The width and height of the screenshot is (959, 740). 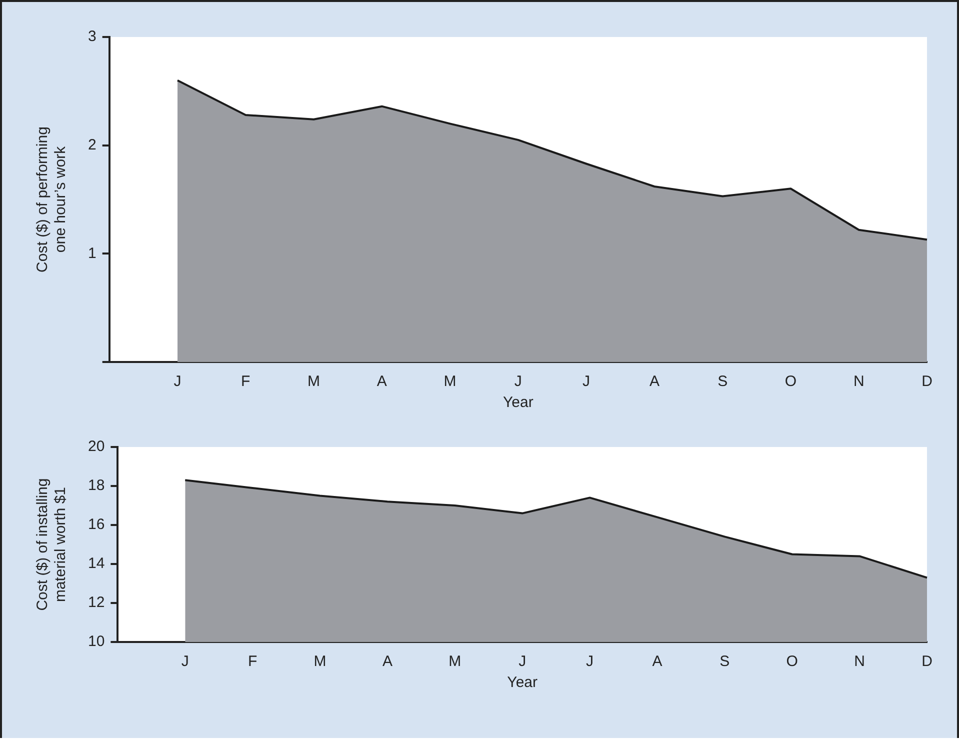 I want to click on y-tick-label: 1, so click(x=92, y=253).